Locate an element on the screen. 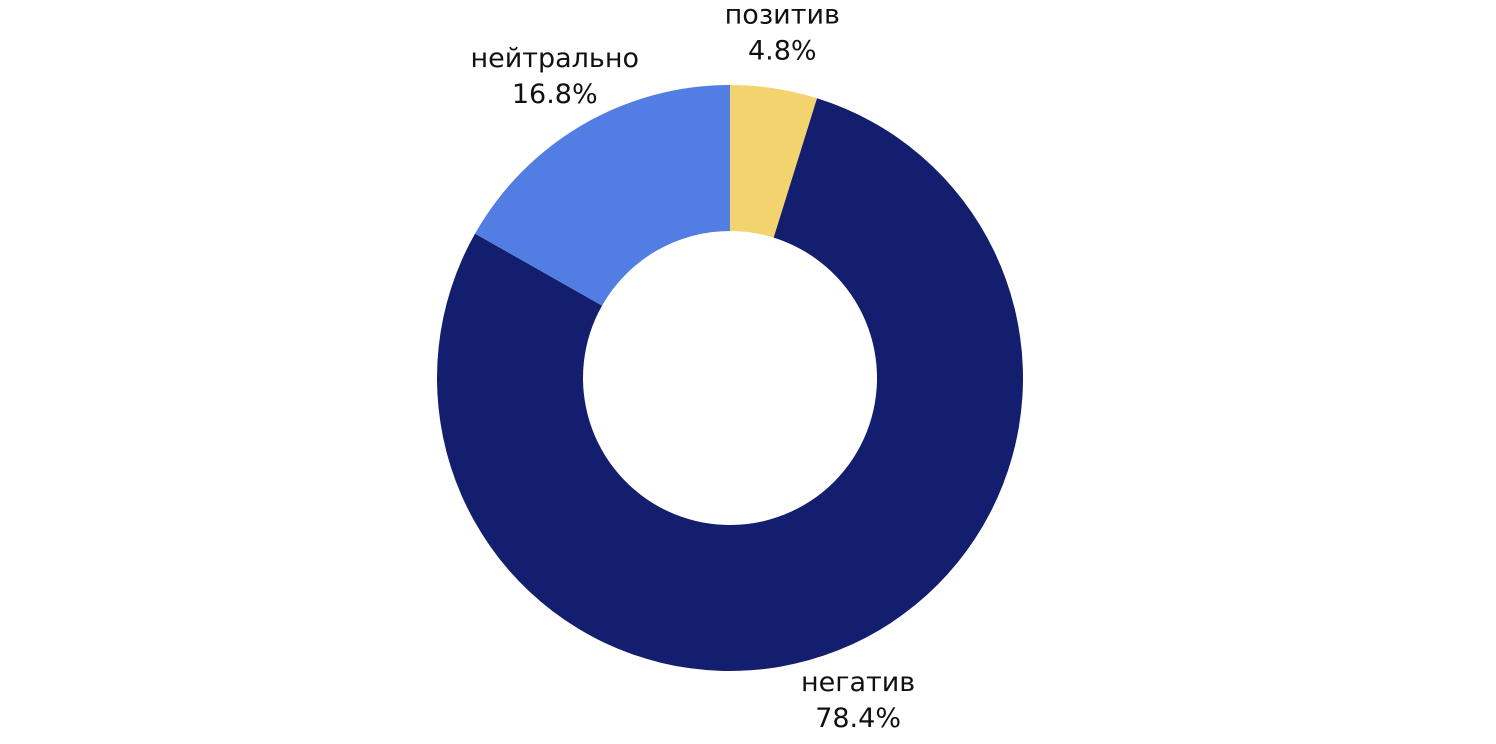 Image resolution: width=1496 pixels, height=744 pixels. slice-value: 78.4% is located at coordinates (858, 718).